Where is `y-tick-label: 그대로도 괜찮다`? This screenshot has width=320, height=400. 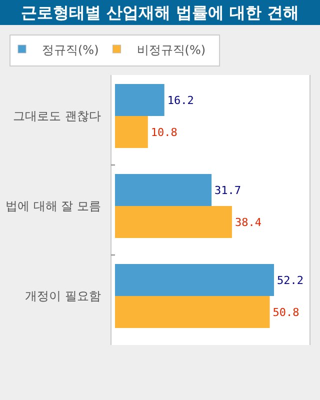
y-tick-label: 그대로도 괜찮다 is located at coordinates (57, 116).